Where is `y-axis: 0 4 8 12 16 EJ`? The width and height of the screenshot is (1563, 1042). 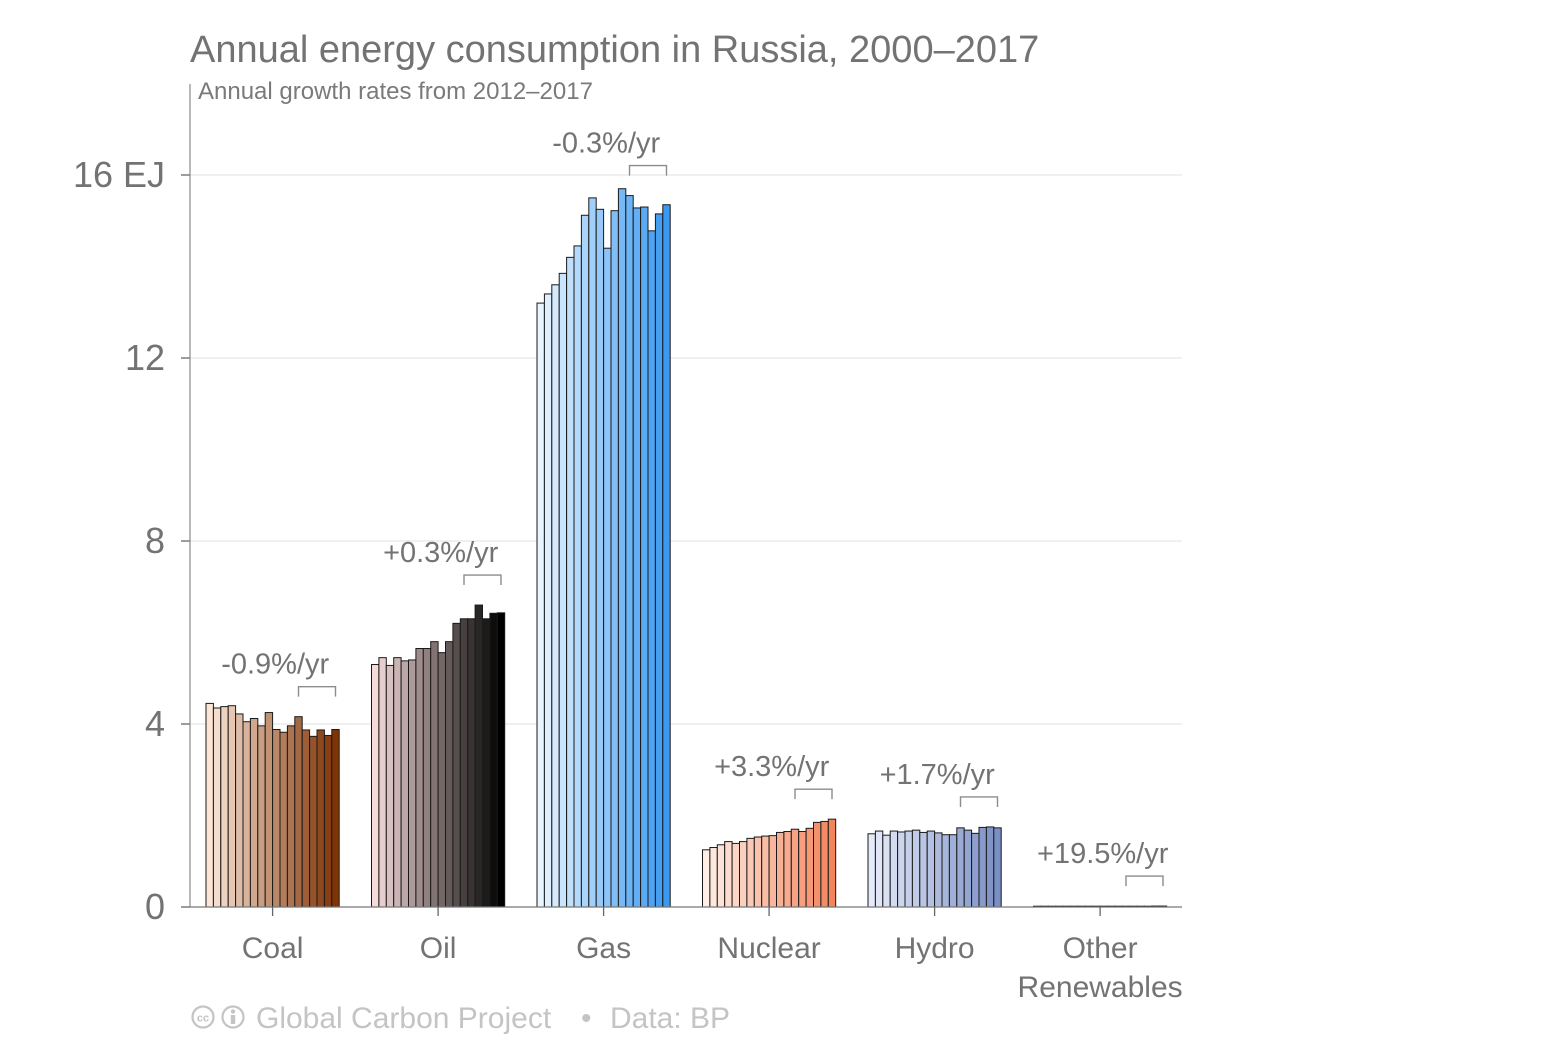
y-axis: 0 4 8 12 16 EJ is located at coordinates (132, 505).